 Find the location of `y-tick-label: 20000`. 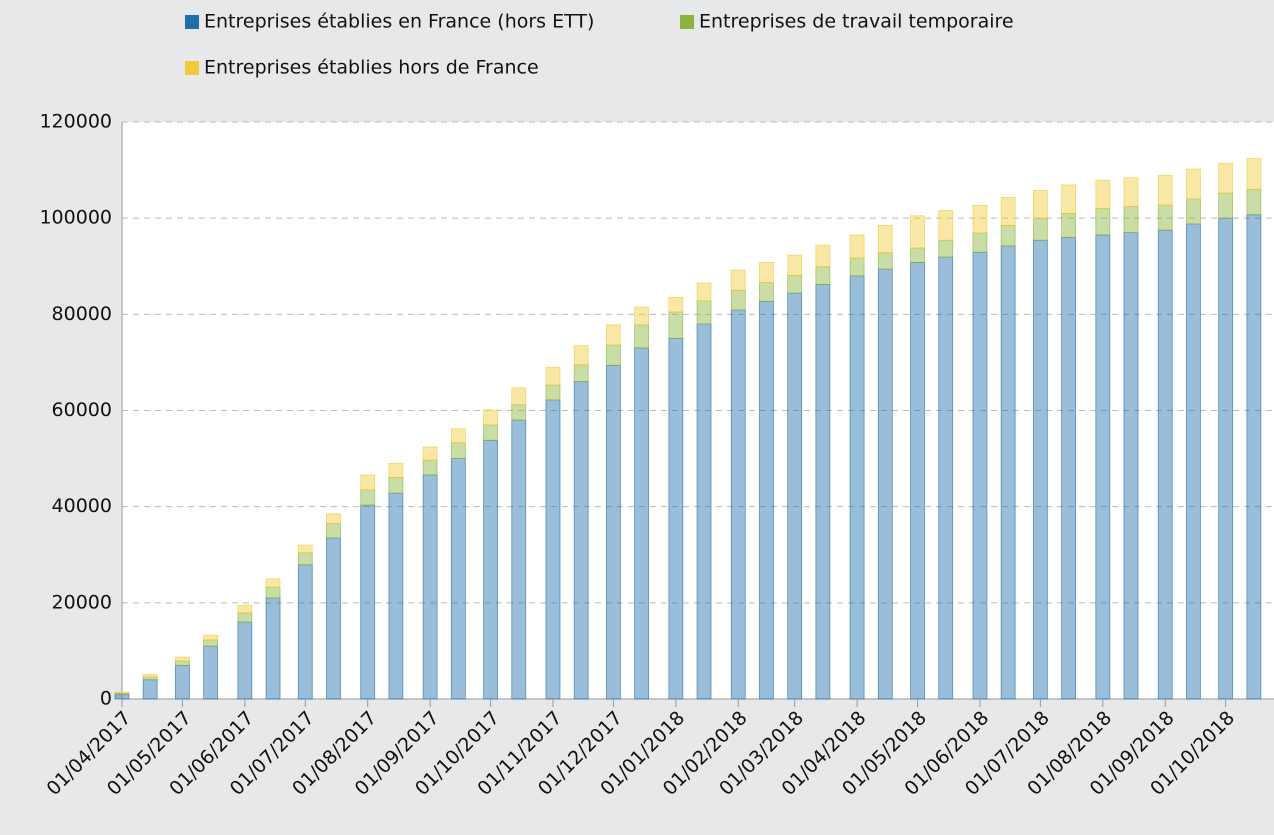

y-tick-label: 20000 is located at coordinates (82, 602).